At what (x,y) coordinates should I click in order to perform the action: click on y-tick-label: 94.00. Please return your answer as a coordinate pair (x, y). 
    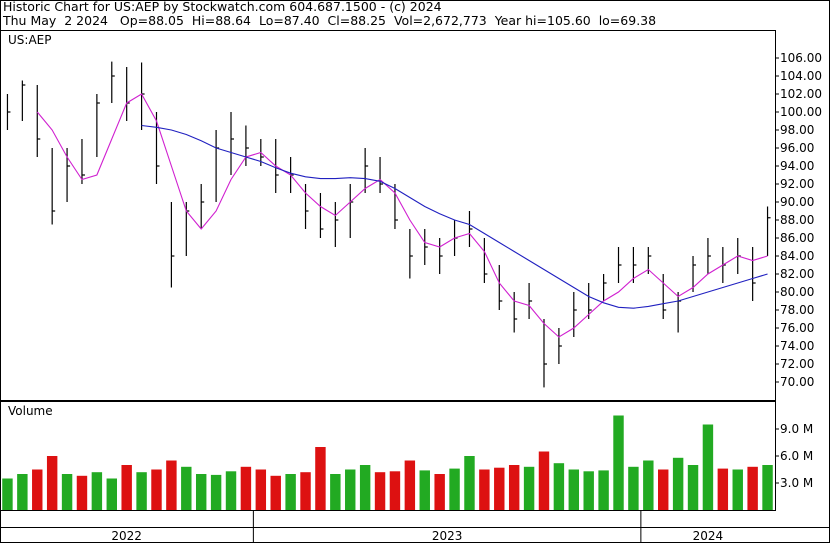
    Looking at the image, I should click on (797, 166).